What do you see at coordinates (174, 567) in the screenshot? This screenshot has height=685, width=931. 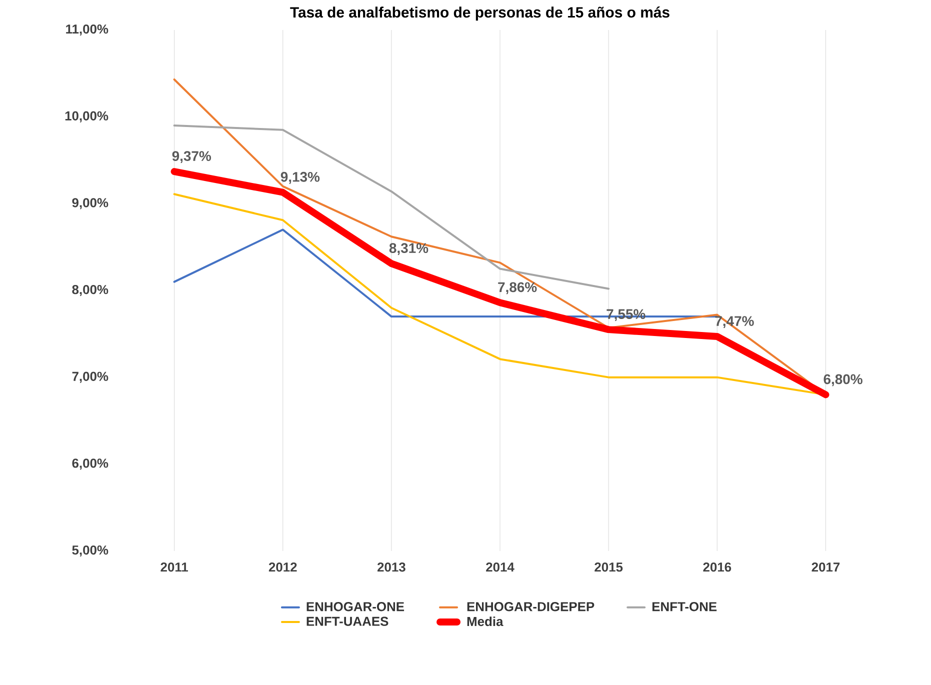 I see `x-tick-label: 2011` at bounding box center [174, 567].